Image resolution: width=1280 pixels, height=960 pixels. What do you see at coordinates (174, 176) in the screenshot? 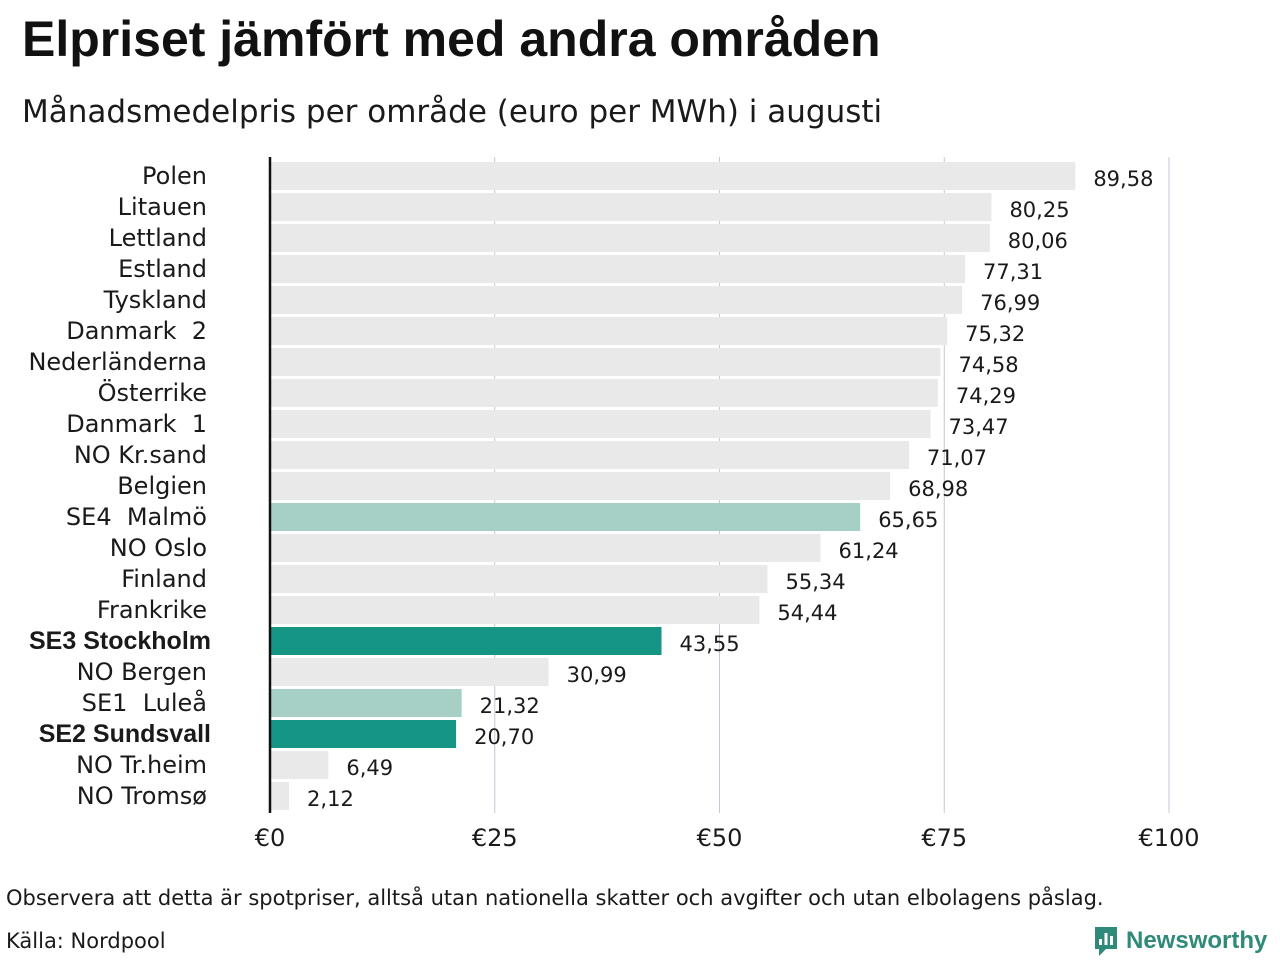
I see `category-label: Polen` at bounding box center [174, 176].